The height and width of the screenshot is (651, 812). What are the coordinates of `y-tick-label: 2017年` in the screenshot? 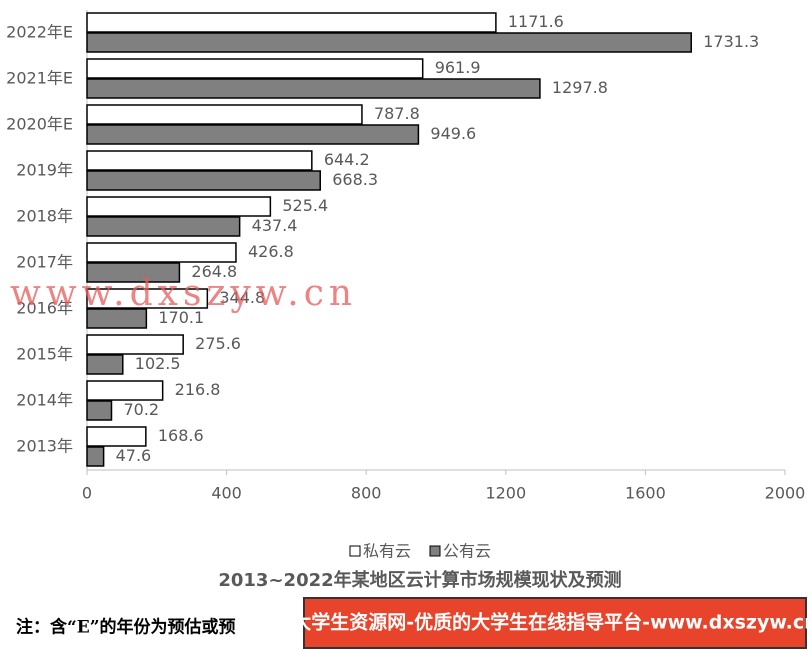 It's located at (44, 262).